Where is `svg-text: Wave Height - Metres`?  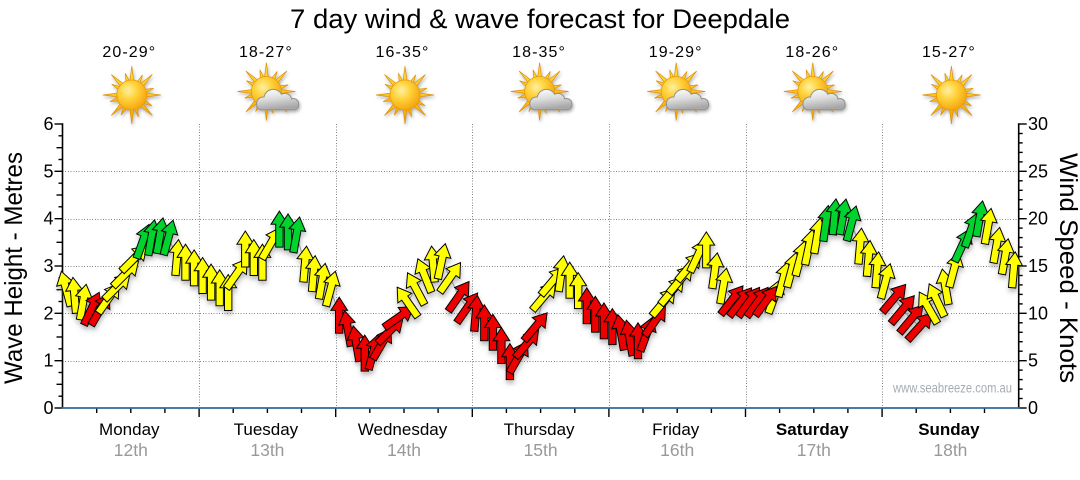 svg-text: Wave Height - Metres is located at coordinates (14, 268).